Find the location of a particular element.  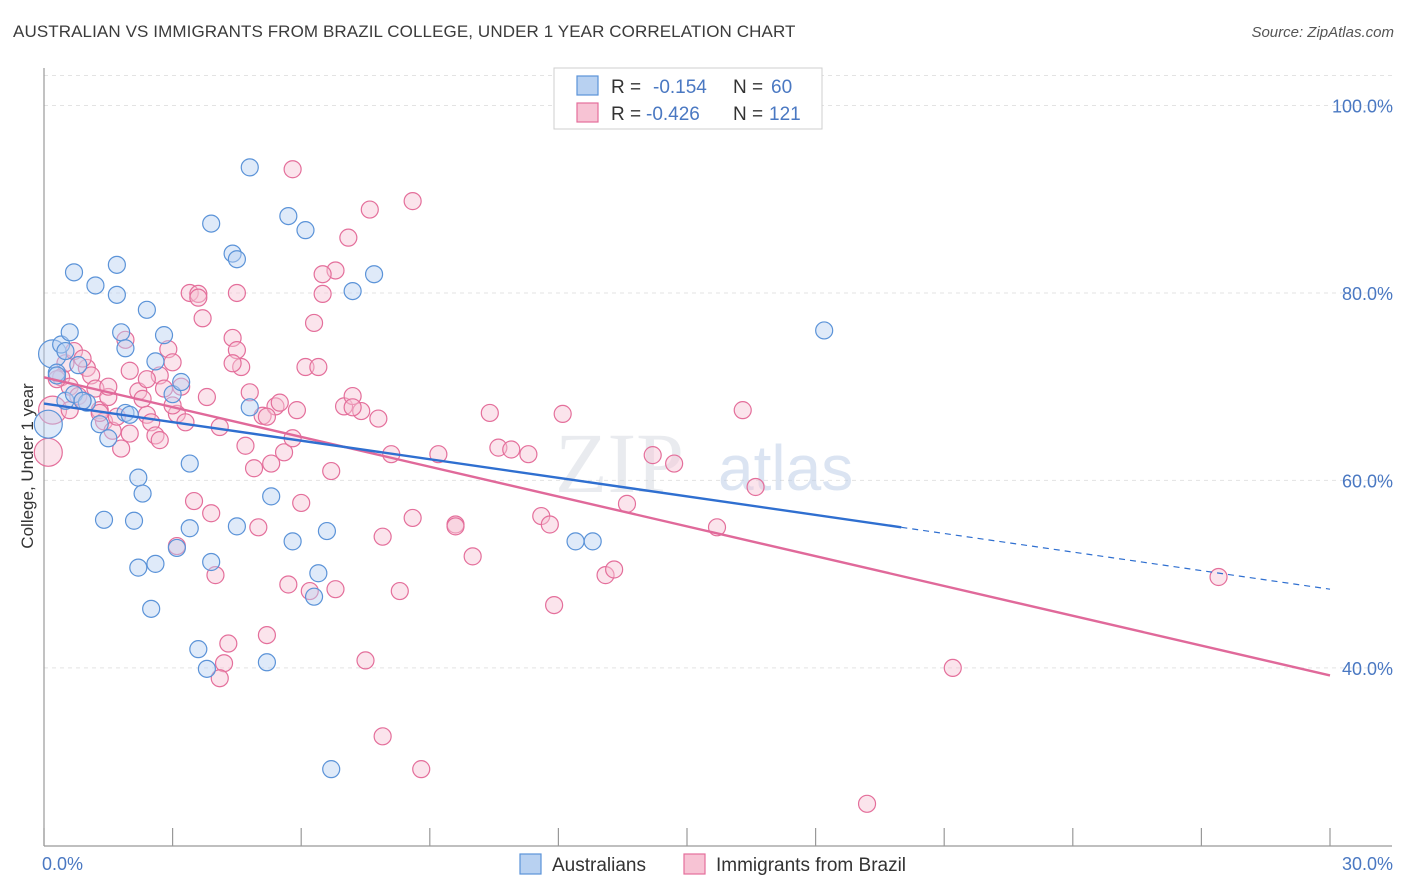

legend-n-label-pink: N = is located at coordinates (748, 114).